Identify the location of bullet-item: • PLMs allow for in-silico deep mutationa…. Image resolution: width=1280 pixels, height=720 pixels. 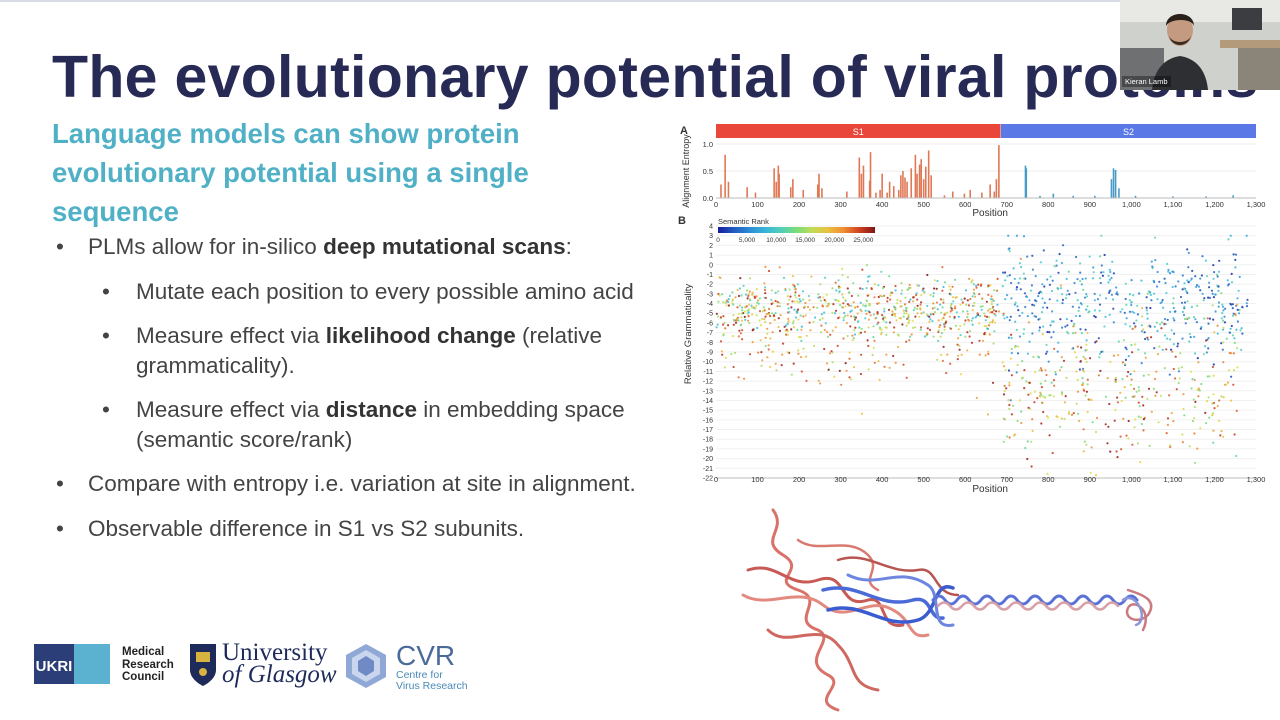
(314, 246).